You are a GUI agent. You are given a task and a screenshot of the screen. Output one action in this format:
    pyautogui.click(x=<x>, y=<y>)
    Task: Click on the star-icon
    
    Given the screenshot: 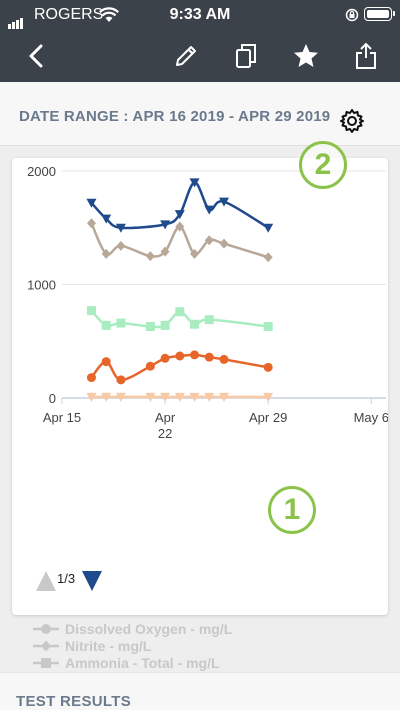 What is the action you would take?
    pyautogui.click(x=306, y=55)
    